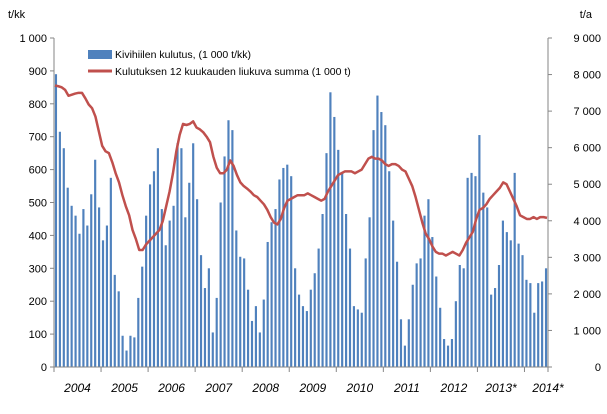 This screenshot has height=414, width=607. I want to click on legend-label-bars: Kivihiilen kulutus, (1 000 t/kk), so click(183, 55).